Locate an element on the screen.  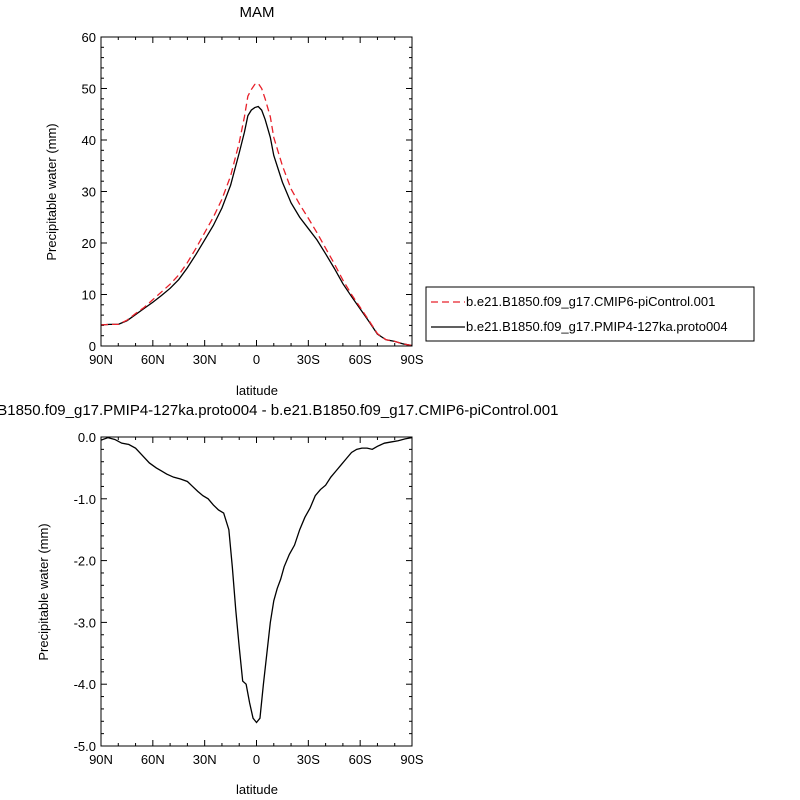
bottom-x-tick-label: 90S is located at coordinates (411, 759).